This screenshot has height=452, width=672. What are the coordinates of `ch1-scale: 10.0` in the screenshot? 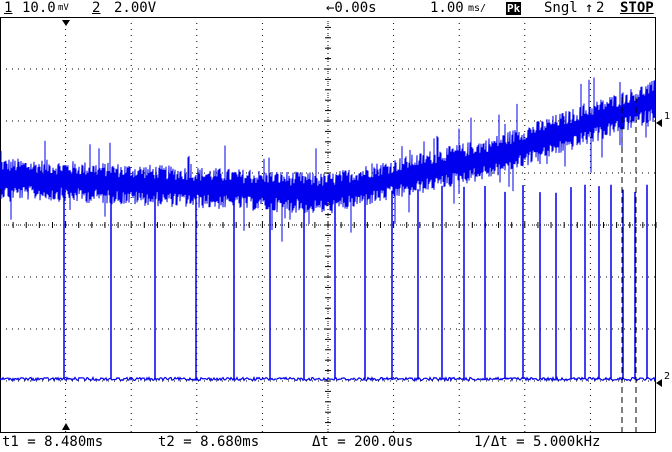 It's located at (39, 8).